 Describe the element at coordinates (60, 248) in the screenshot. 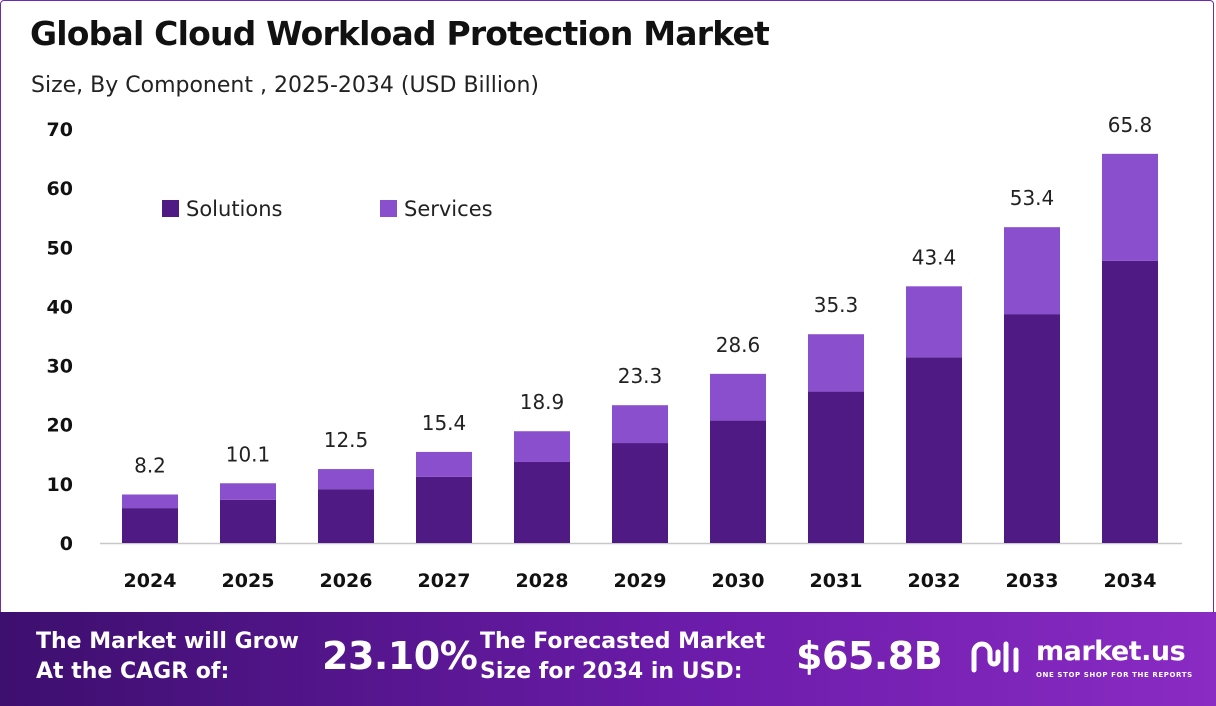

I see `y-tick-label: 50` at that location.